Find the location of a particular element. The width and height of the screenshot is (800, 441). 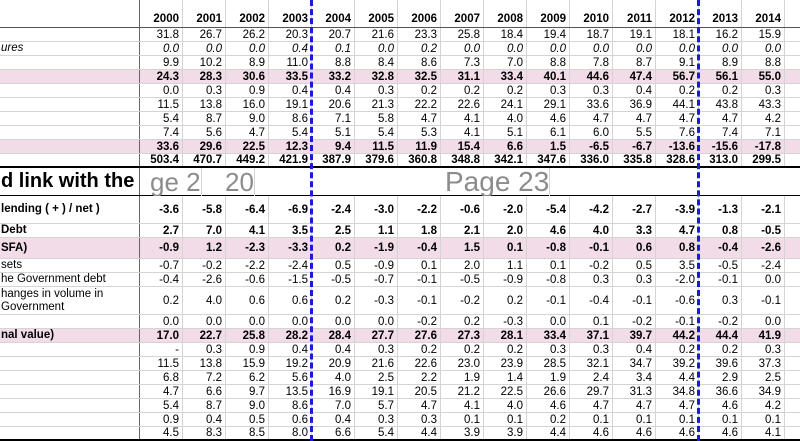

value-cell: 5.4 is located at coordinates (161, 118).